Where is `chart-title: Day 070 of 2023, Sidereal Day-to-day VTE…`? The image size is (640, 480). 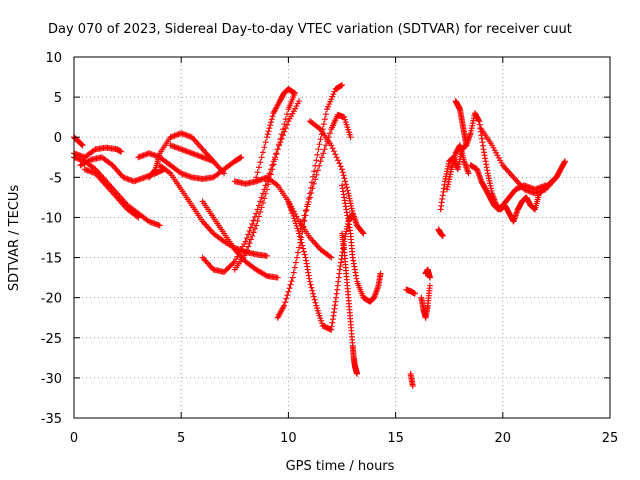
chart-title: Day 070 of 2023, Sidereal Day-to-day VTE… is located at coordinates (310, 29).